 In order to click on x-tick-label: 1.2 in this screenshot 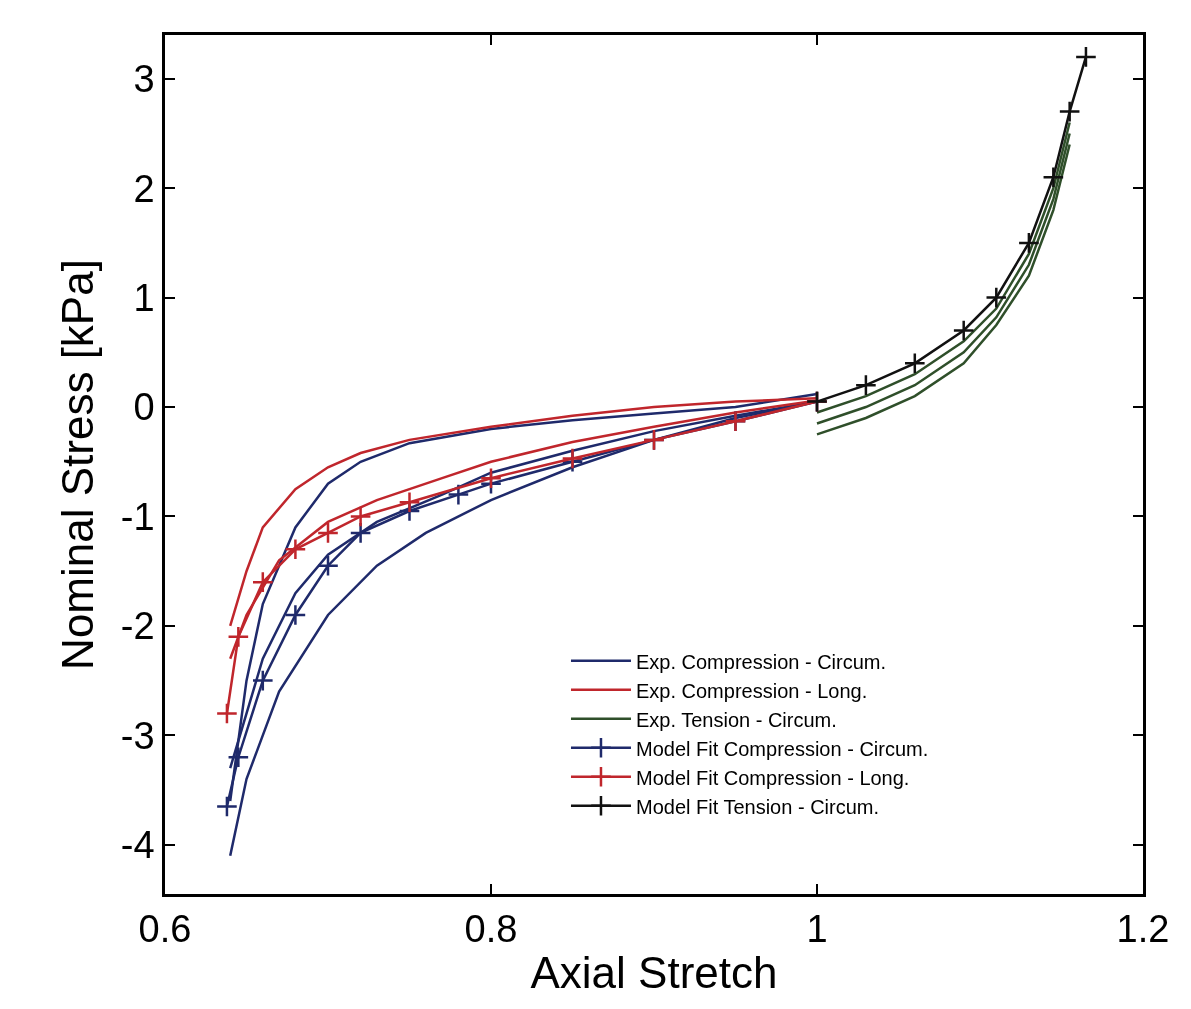, I will do `click(1143, 929)`.